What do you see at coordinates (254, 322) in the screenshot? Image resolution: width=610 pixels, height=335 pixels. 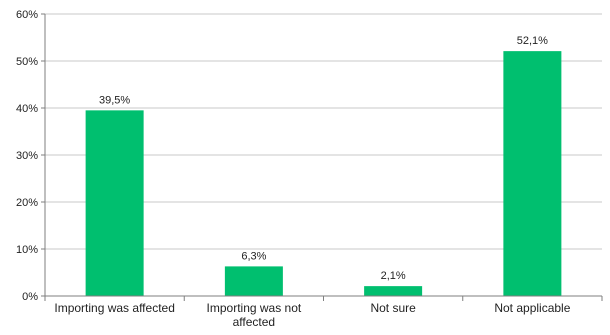 I see `x-tick-label: affected` at bounding box center [254, 322].